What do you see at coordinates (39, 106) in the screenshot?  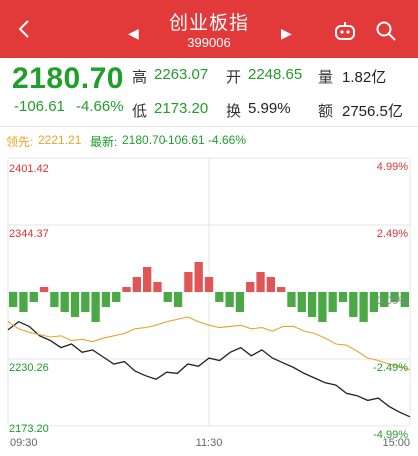 I see `price-change: -106.61` at bounding box center [39, 106].